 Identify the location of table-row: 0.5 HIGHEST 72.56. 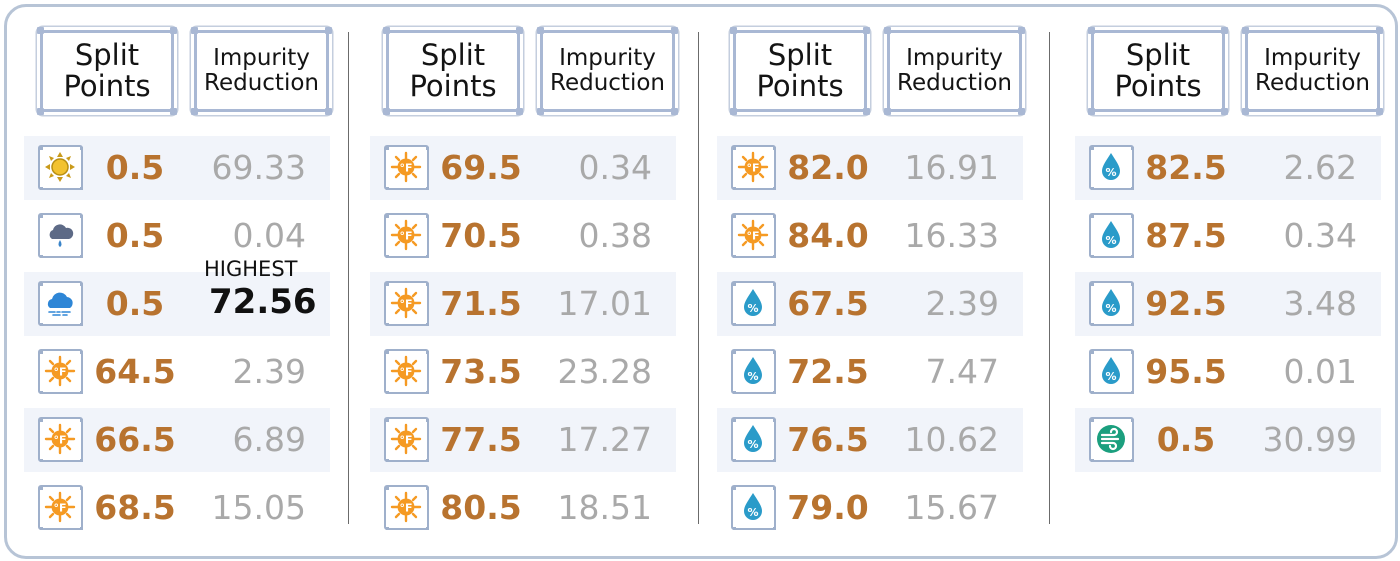
(177, 297).